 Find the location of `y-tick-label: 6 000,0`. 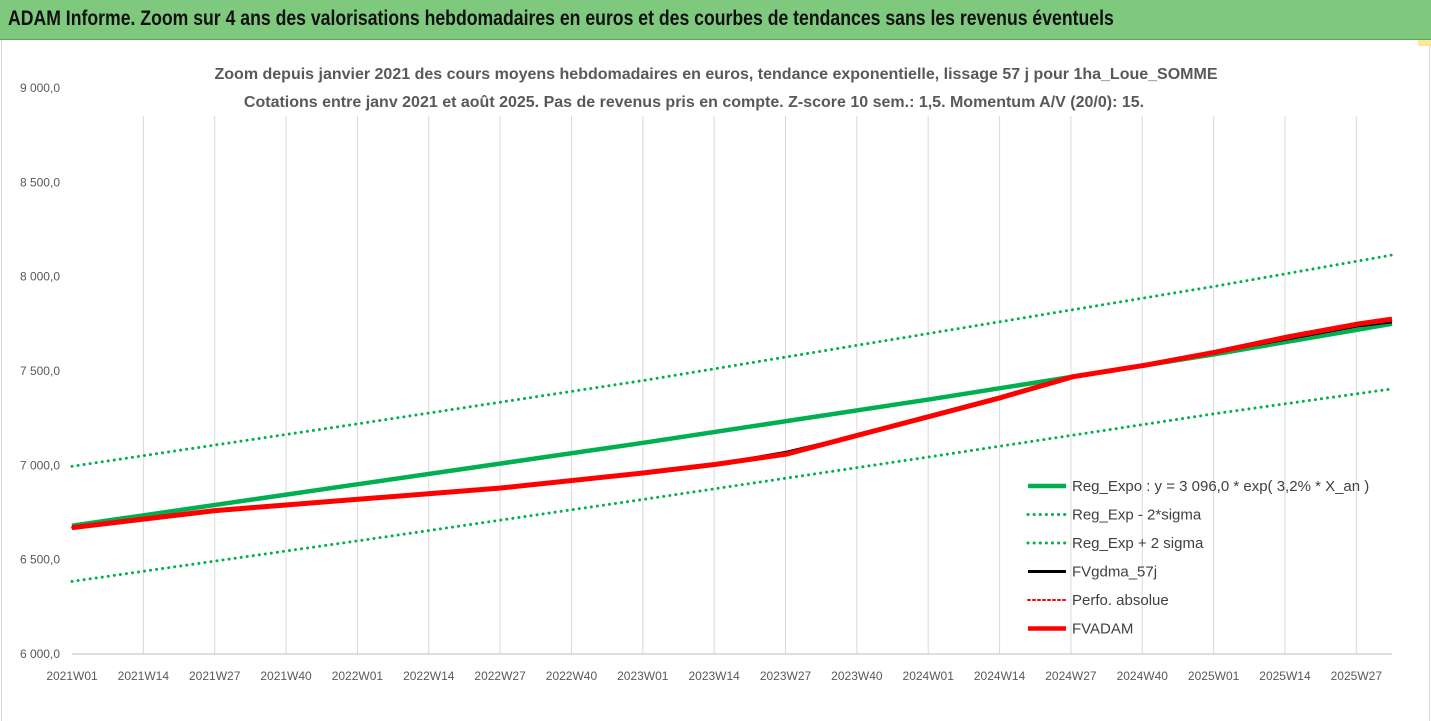

y-tick-label: 6 000,0 is located at coordinates (40, 654).